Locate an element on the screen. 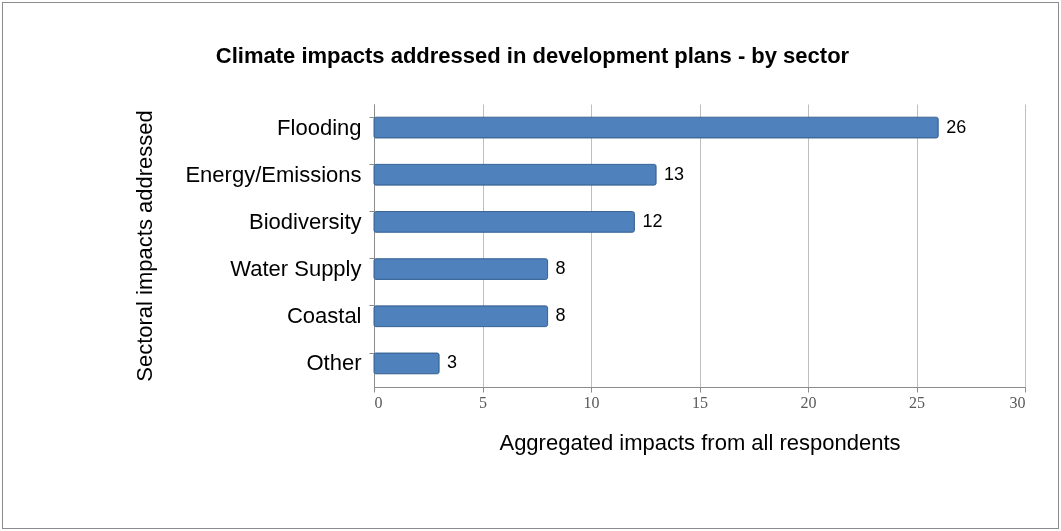  y-tick-label: Flooding is located at coordinates (319, 127).